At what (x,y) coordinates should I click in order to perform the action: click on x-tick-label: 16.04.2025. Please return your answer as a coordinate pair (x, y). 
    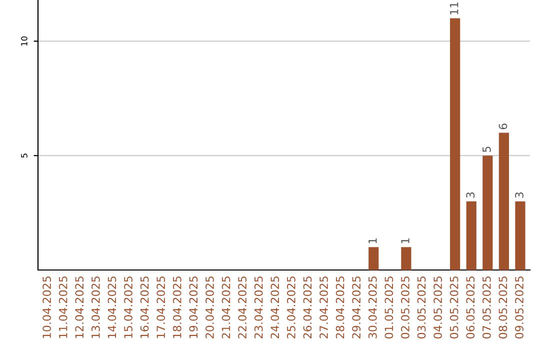
    Looking at the image, I should click on (144, 307).